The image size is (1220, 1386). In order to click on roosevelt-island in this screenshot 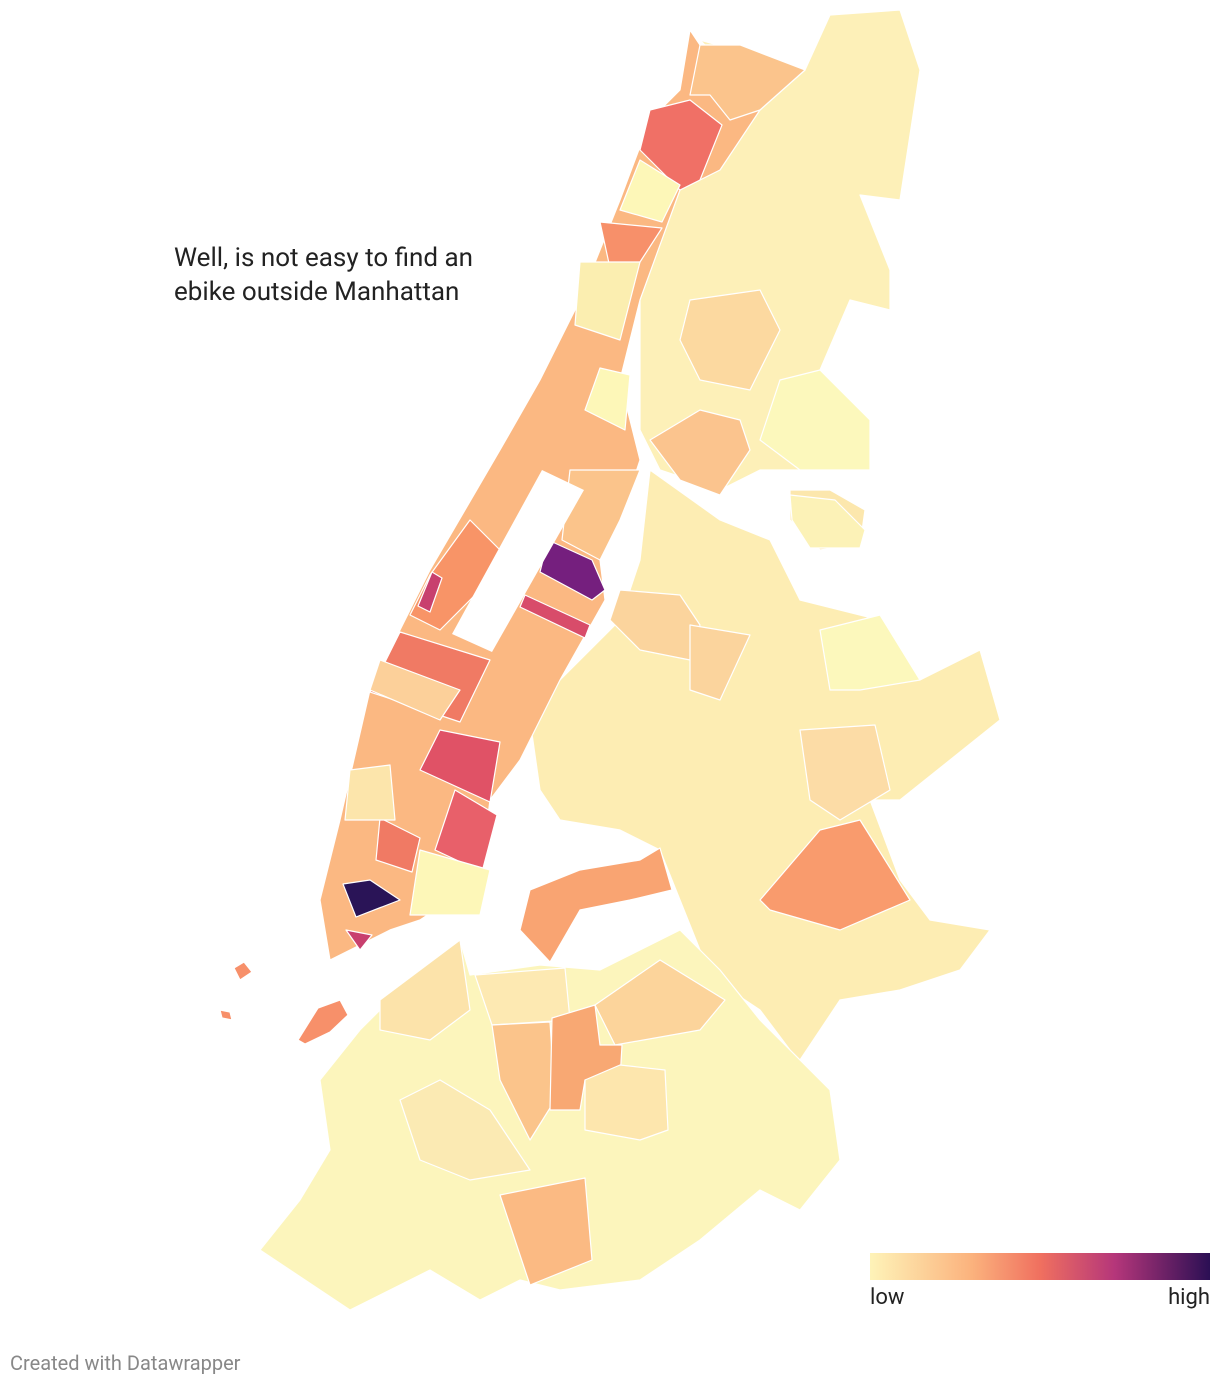, I will do `click(827, 521)`.